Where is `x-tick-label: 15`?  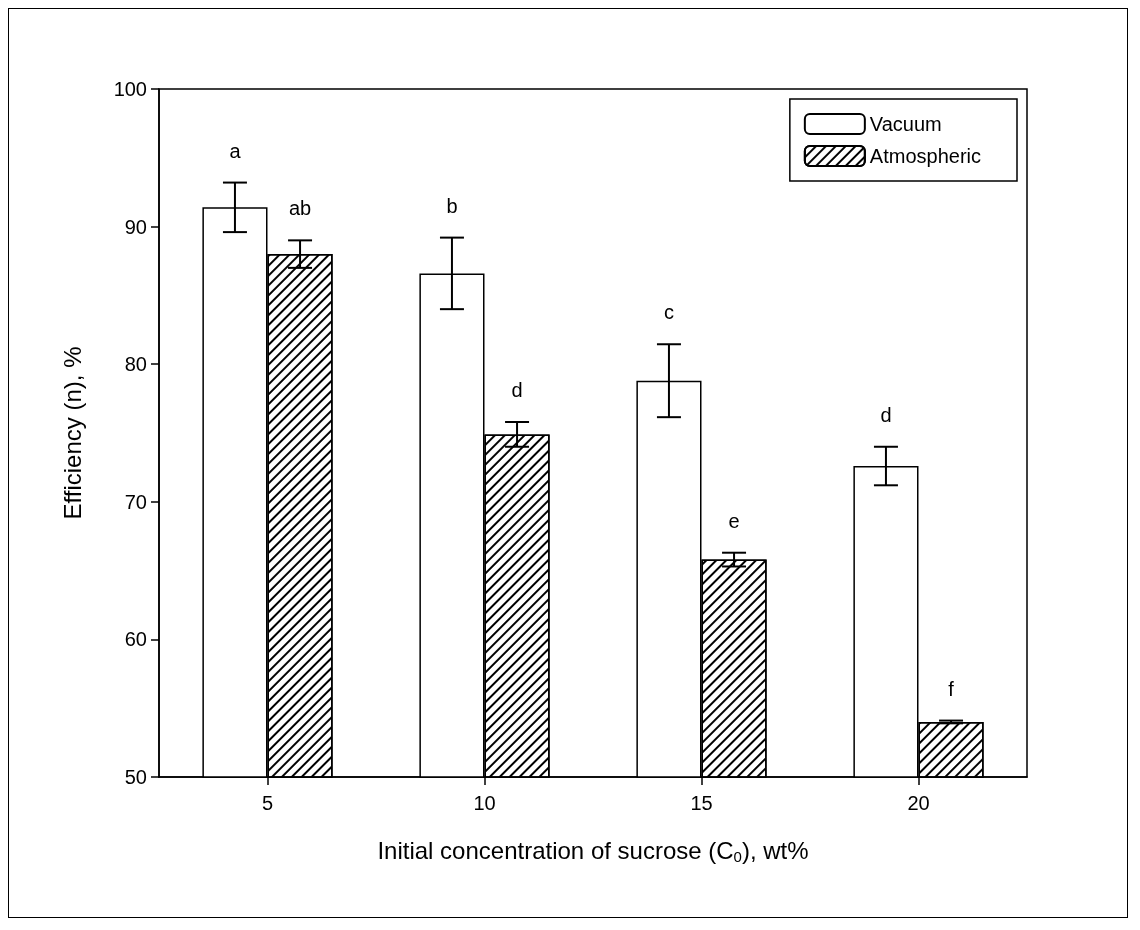 x-tick-label: 15 is located at coordinates (701, 803).